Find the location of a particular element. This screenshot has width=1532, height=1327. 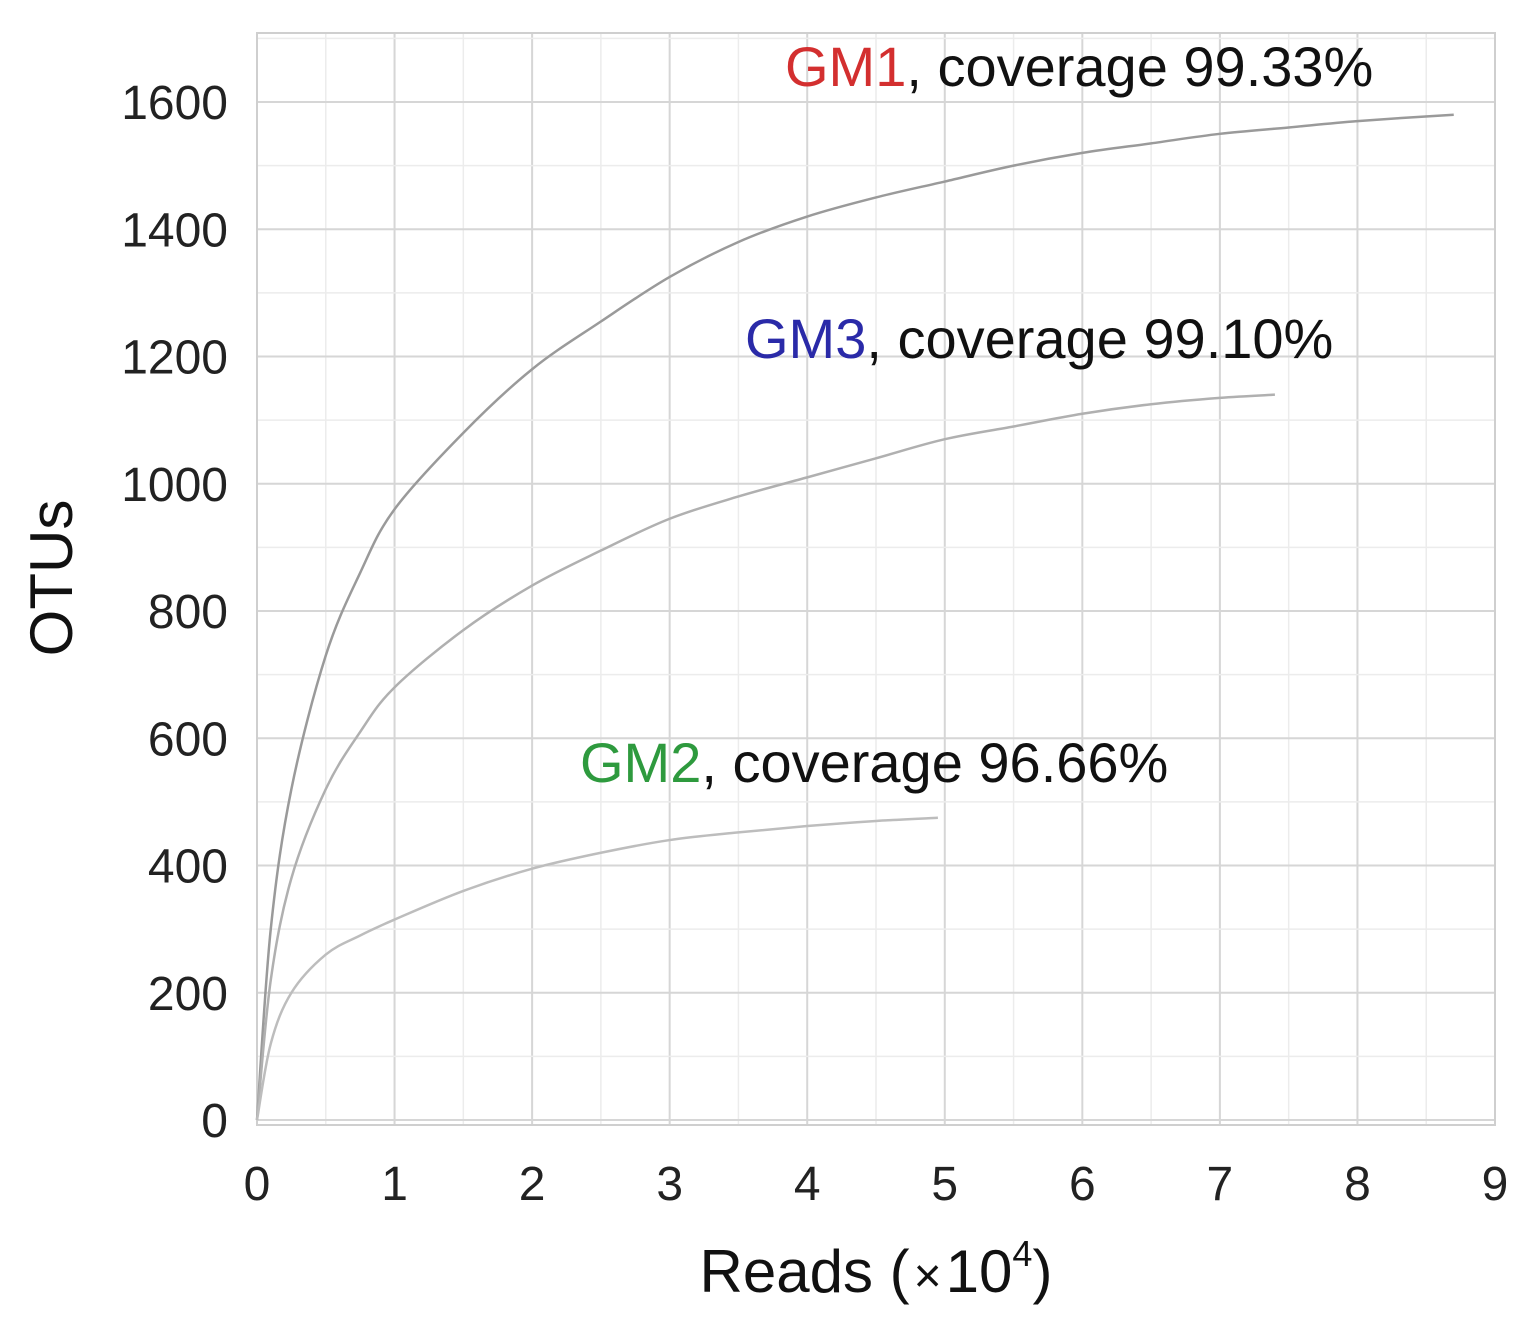

x-tick-label: 1 is located at coordinates (394, 1184).